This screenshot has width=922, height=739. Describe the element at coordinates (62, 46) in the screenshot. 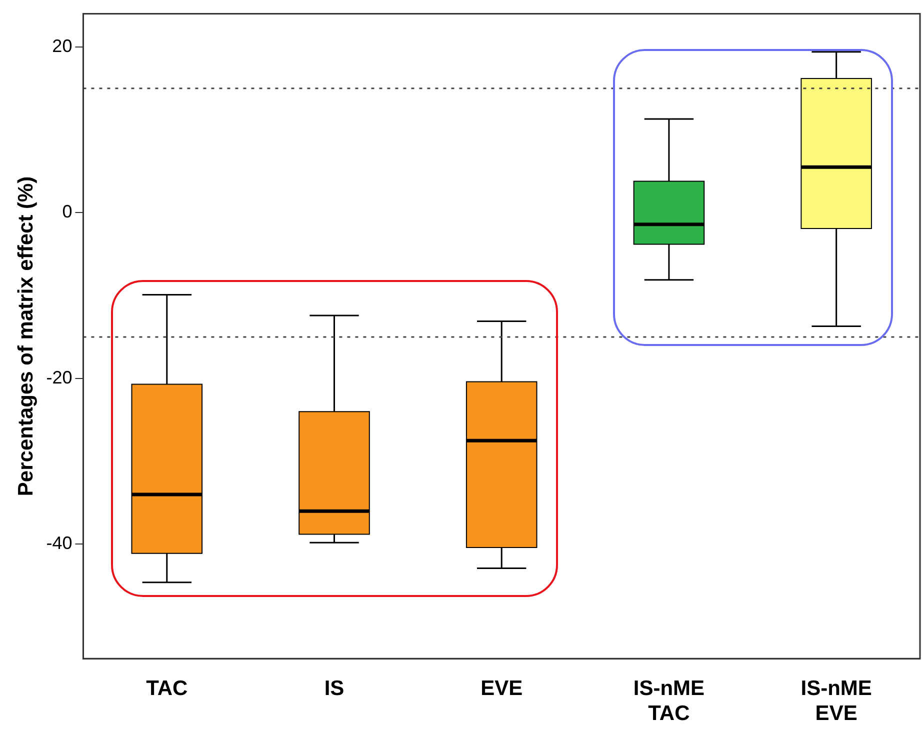

I see `y-tick-label: 20` at that location.